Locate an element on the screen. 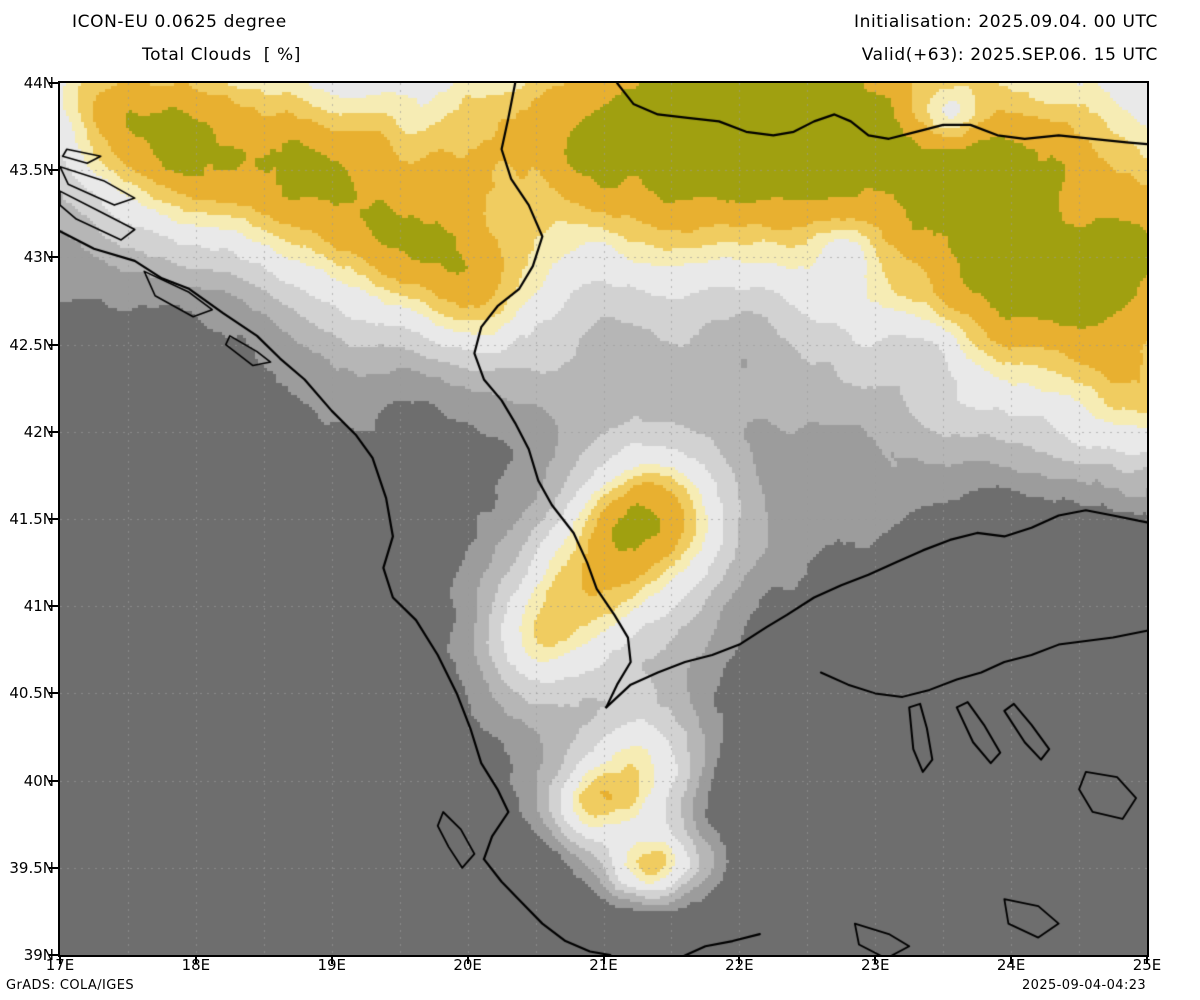  x-axis-label: 20E is located at coordinates (467, 965).